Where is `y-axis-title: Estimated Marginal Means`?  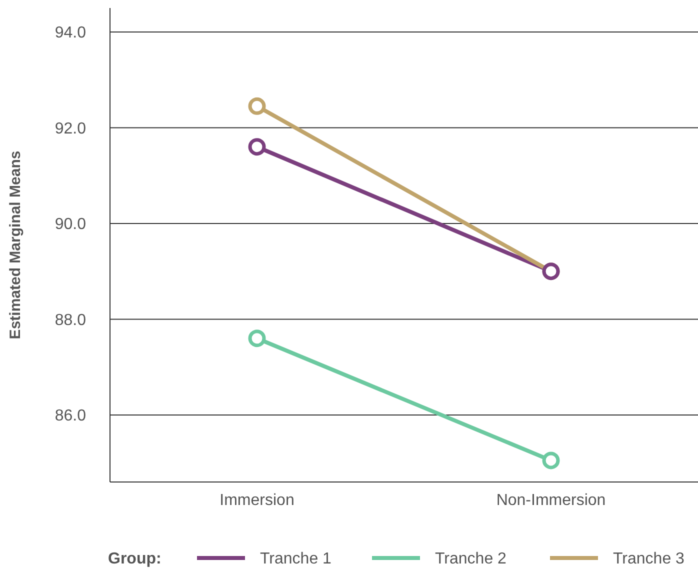 y-axis-title: Estimated Marginal Means is located at coordinates (15, 245).